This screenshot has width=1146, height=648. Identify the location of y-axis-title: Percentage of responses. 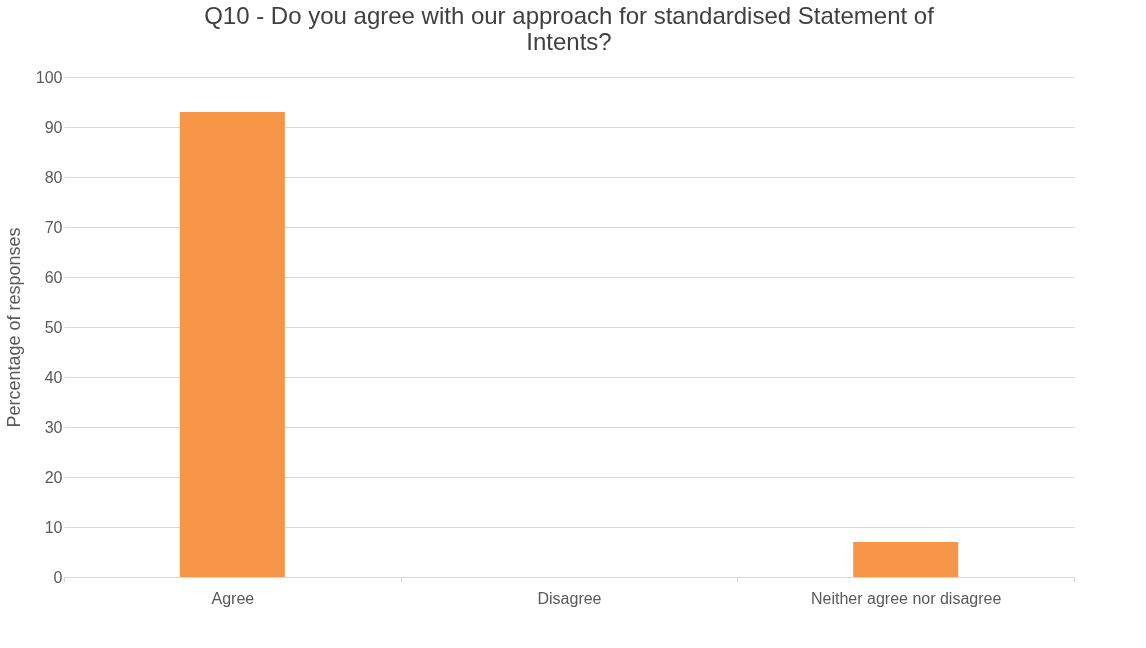
(13, 327).